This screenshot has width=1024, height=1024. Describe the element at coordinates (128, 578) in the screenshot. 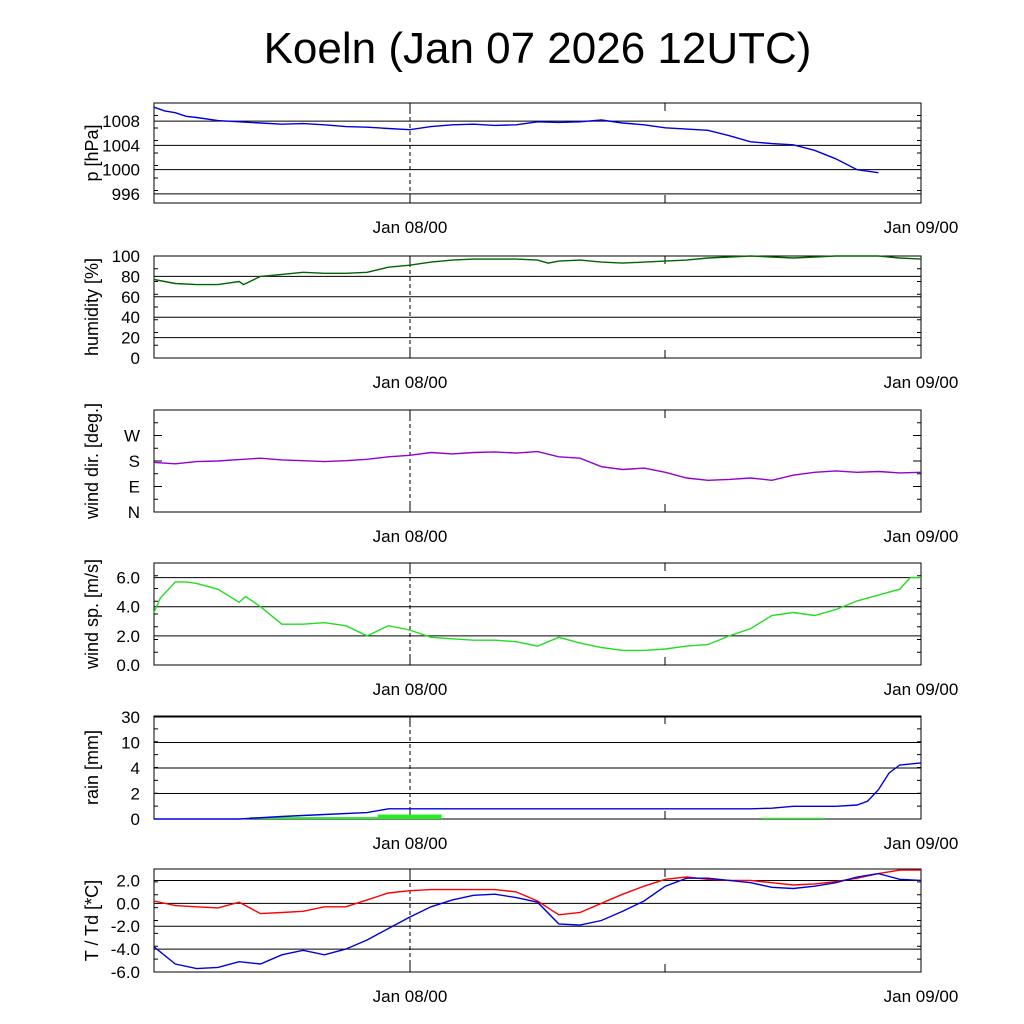

I see `y-tick-label: 6.0` at that location.